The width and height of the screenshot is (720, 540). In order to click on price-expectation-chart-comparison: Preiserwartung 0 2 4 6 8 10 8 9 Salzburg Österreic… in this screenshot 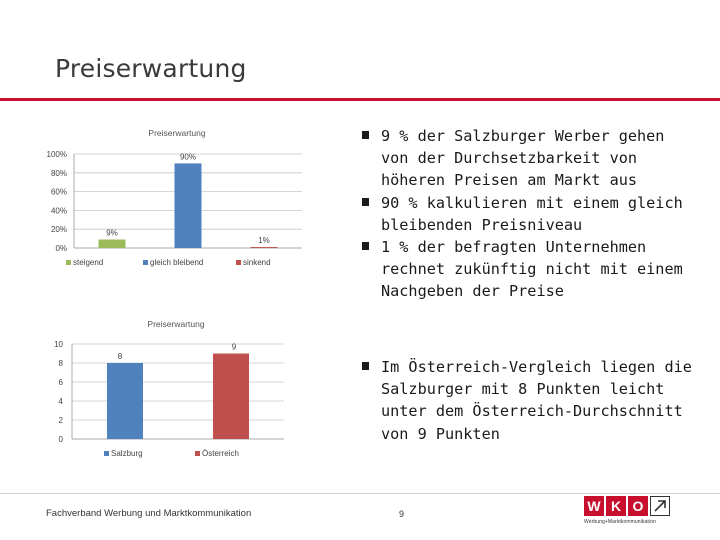, I will do `click(169, 388)`.